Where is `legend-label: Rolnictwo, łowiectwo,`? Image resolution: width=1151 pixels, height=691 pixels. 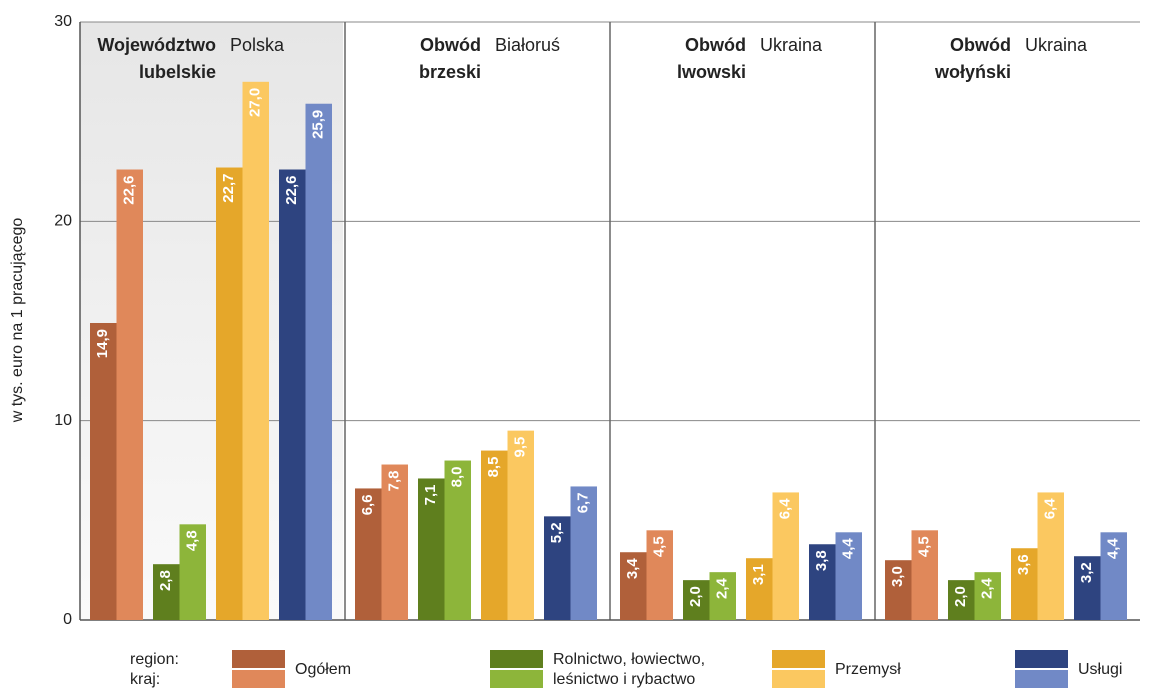 legend-label: Rolnictwo, łowiectwo, is located at coordinates (629, 659).